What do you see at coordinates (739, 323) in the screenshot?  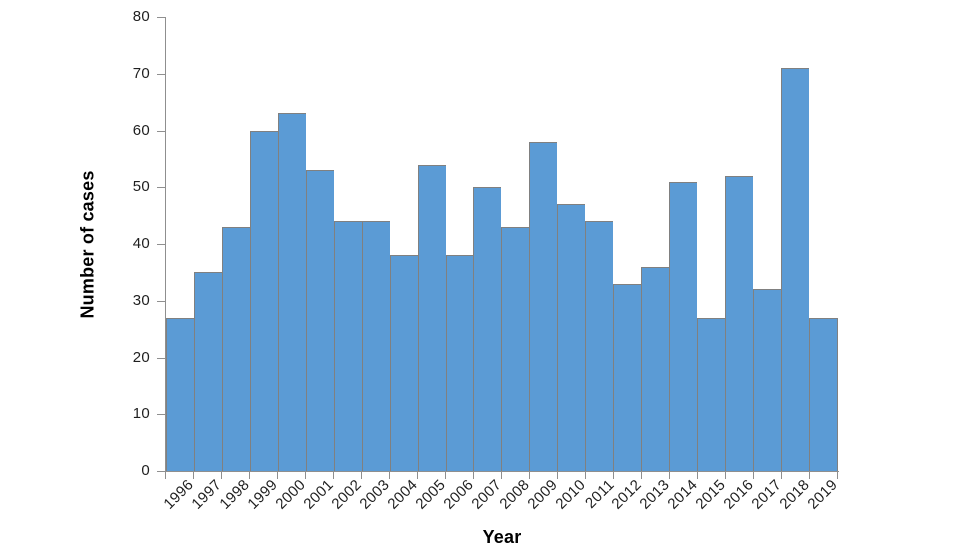 I see `bar-2016` at bounding box center [739, 323].